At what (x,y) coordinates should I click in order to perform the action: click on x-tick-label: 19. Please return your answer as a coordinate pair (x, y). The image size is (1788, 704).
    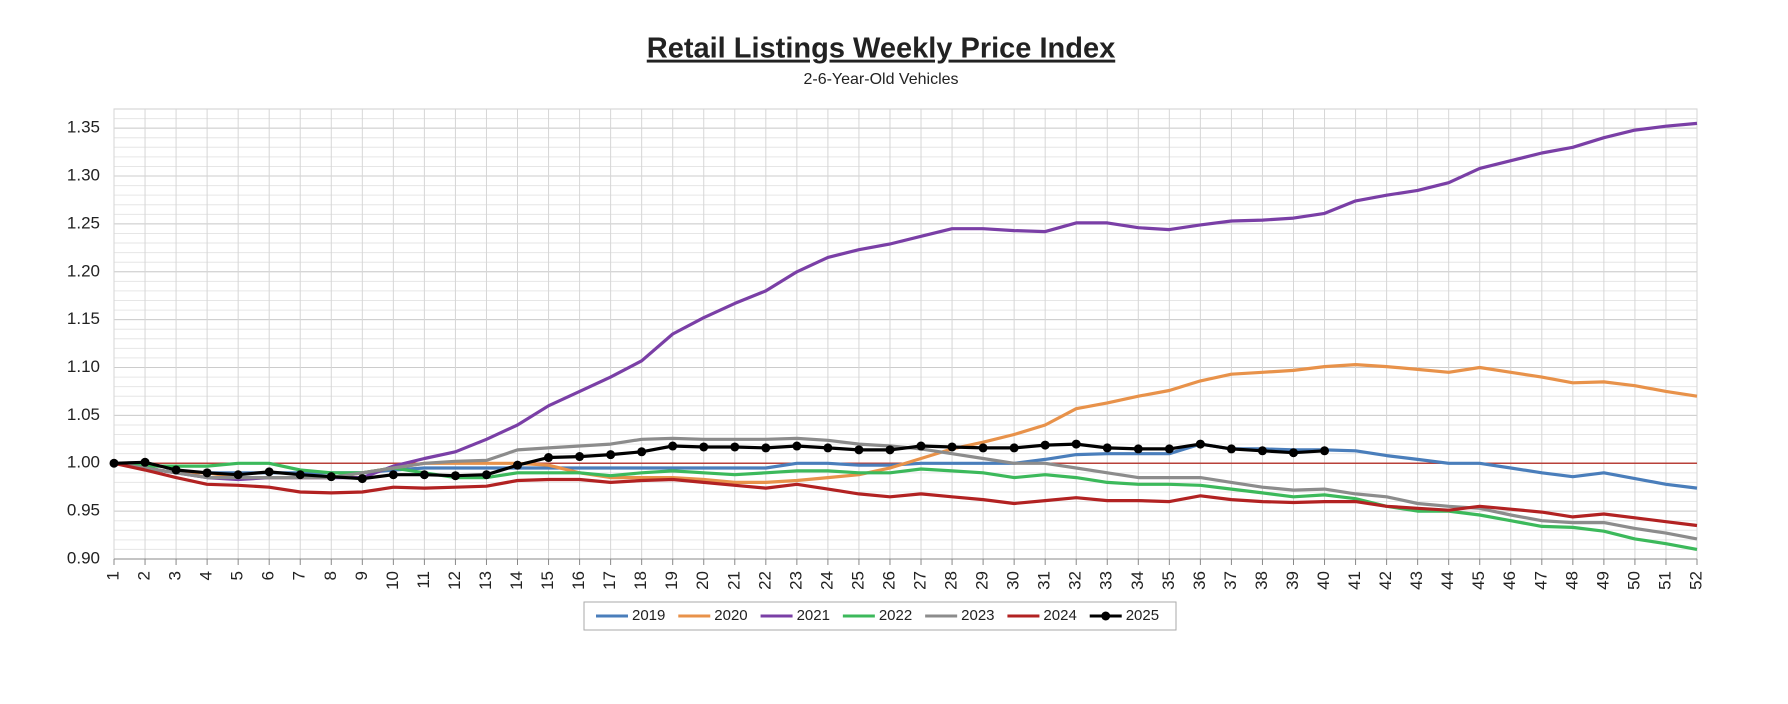
    Looking at the image, I should click on (671, 580).